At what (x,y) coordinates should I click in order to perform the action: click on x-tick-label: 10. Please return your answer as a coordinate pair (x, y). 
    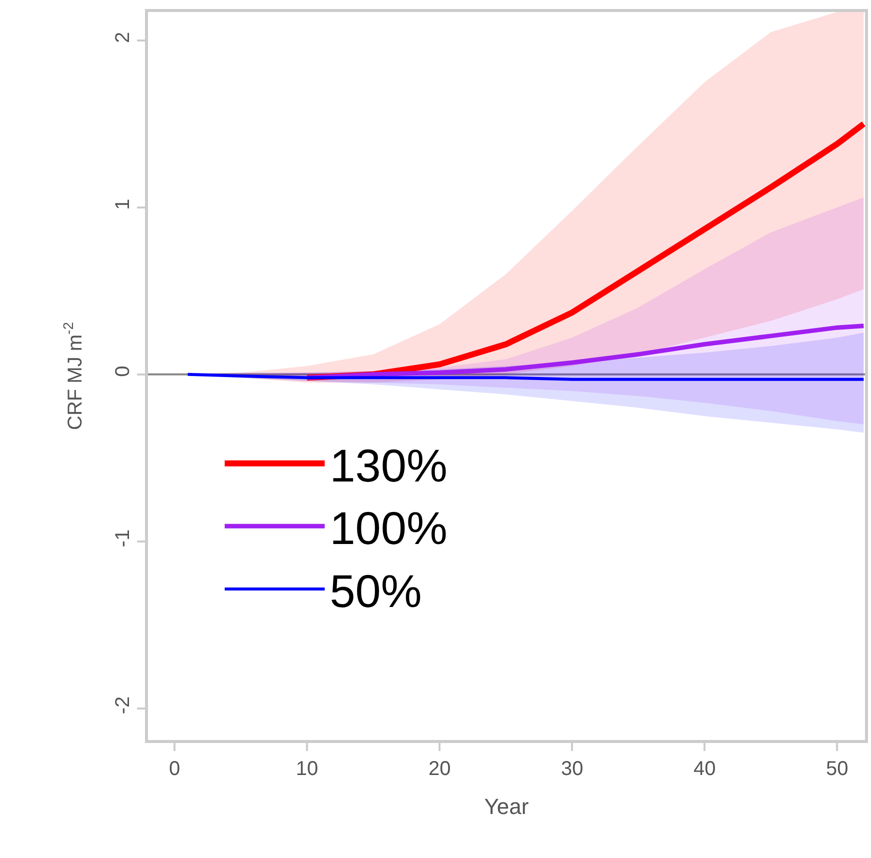
    Looking at the image, I should click on (307, 769).